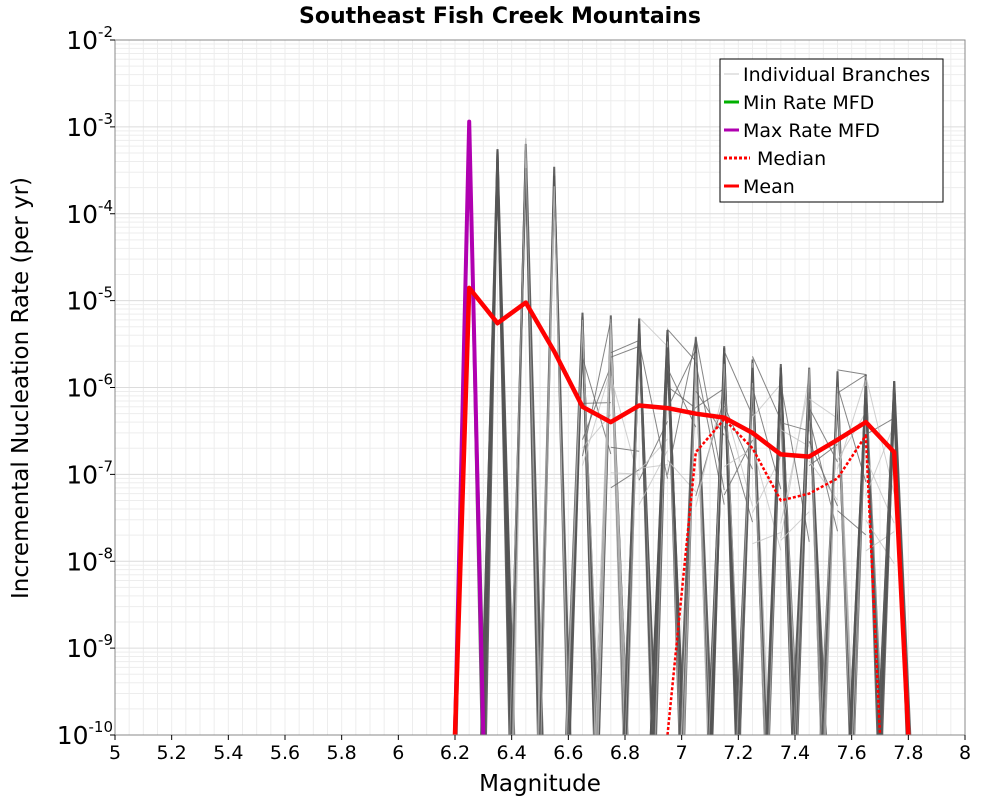  I want to click on x-tick-label: 7.6, so click(852, 753).